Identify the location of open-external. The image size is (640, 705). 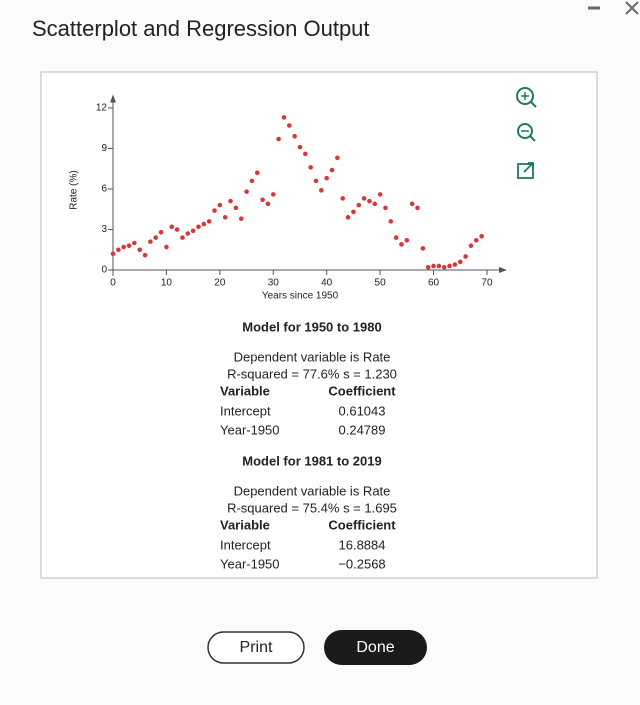
(525, 170).